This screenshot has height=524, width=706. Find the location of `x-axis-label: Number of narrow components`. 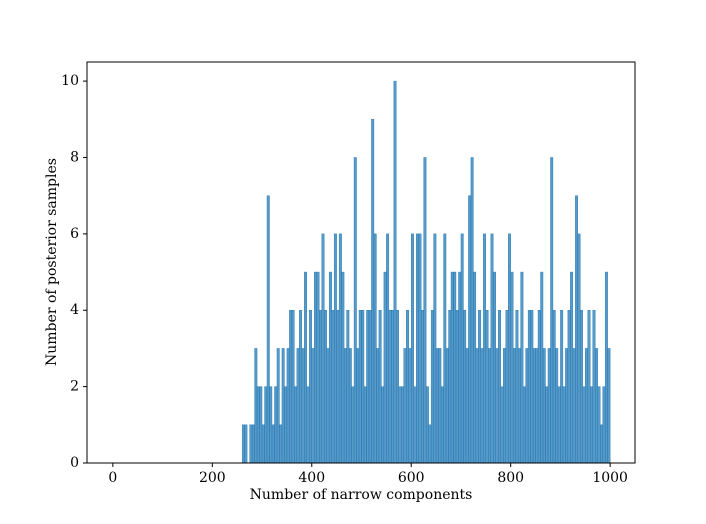

x-axis-label: Number of narrow components is located at coordinates (361, 495).